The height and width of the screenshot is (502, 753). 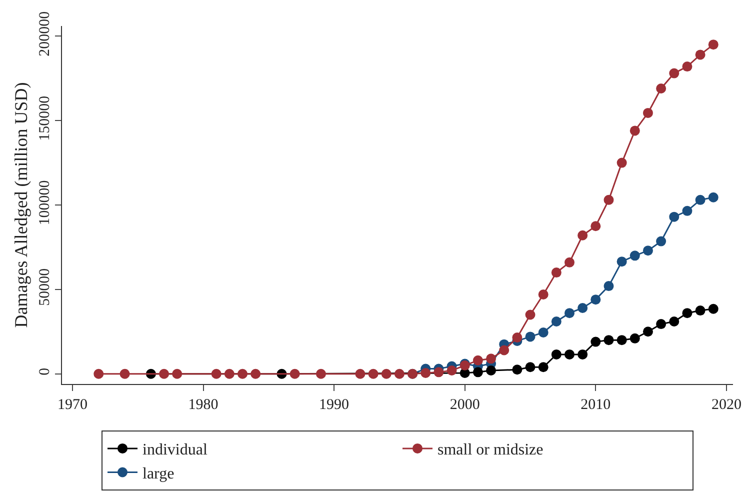 What do you see at coordinates (203, 405) in the screenshot?
I see `x-tick-label: 1980` at bounding box center [203, 405].